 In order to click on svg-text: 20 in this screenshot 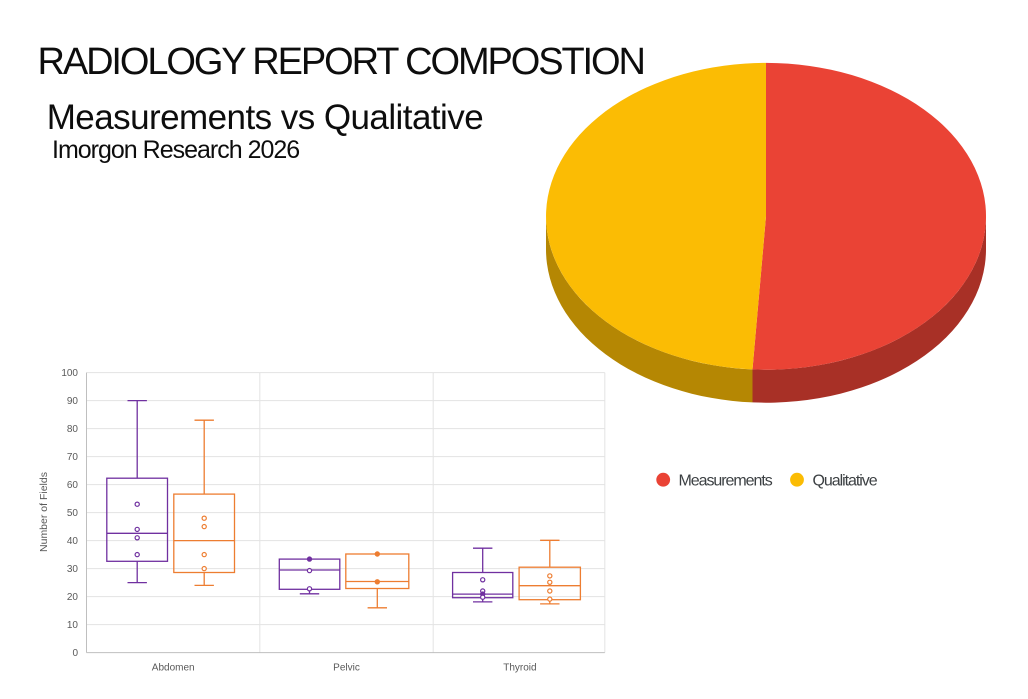, I will do `click(73, 597)`.